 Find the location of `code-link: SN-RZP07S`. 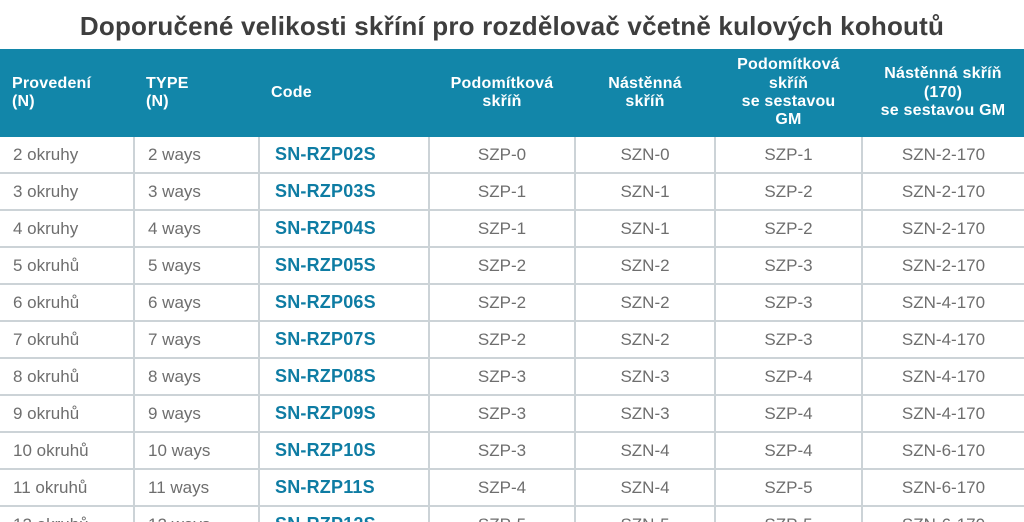

code-link: SN-RZP07S is located at coordinates (344, 339).